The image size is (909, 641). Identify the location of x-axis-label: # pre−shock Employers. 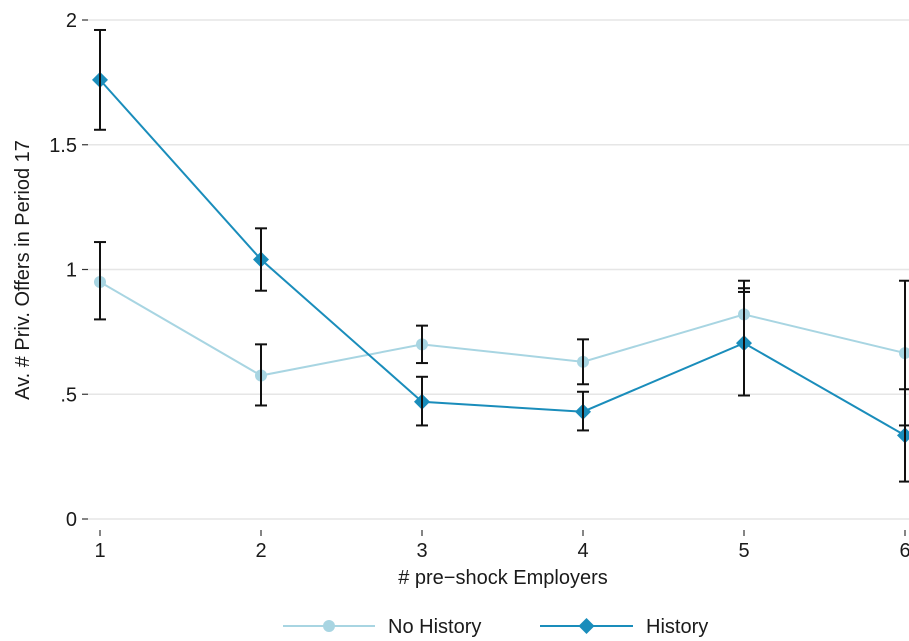
(503, 578).